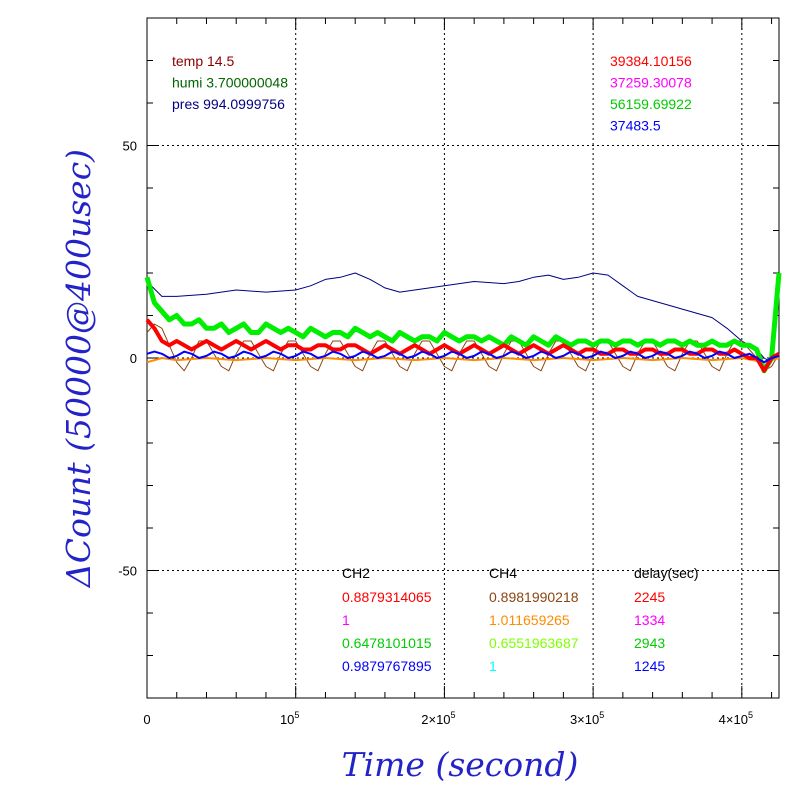 This screenshot has height=797, width=797. I want to click on y-axis-title: ΔCount (50000@400usec), so click(78, 369).